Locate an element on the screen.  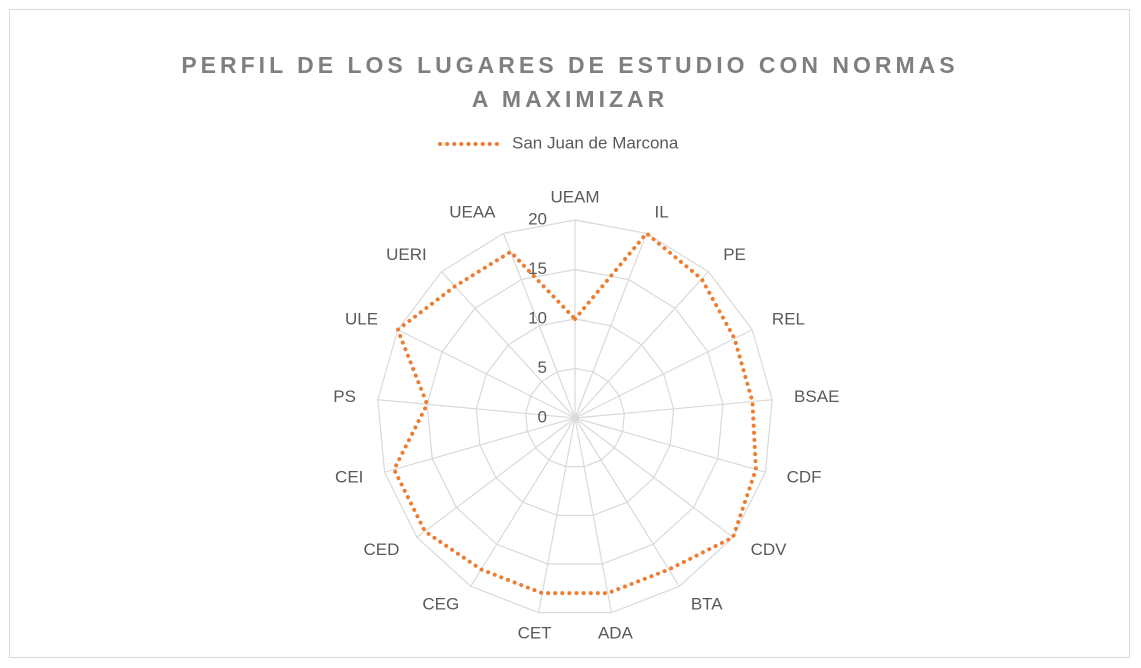
category-label: UERI is located at coordinates (406, 254).